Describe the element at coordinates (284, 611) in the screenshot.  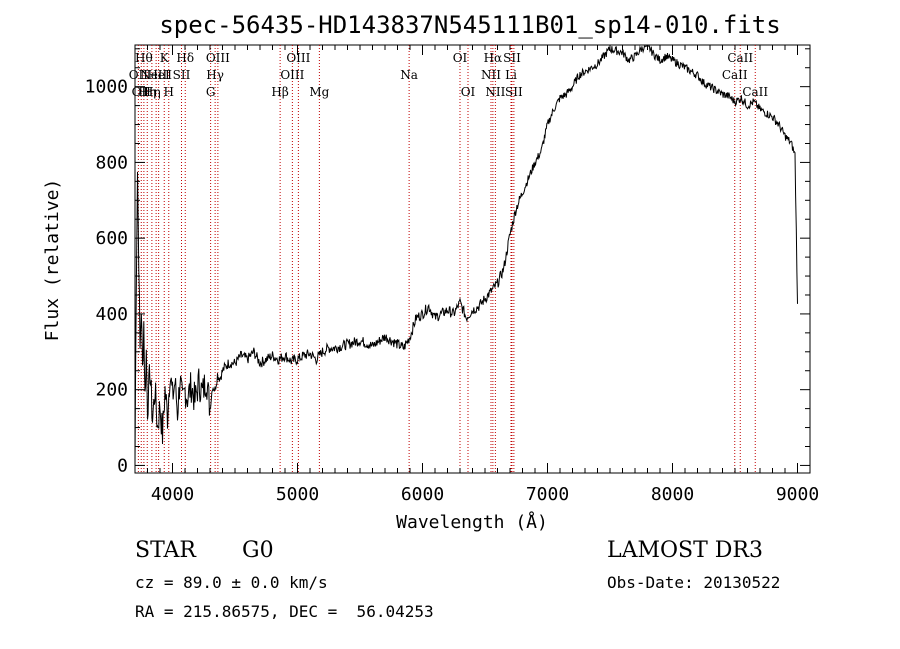
I see `coordinates-text: RA = 215.86575, DEC = 56.04253` at that location.